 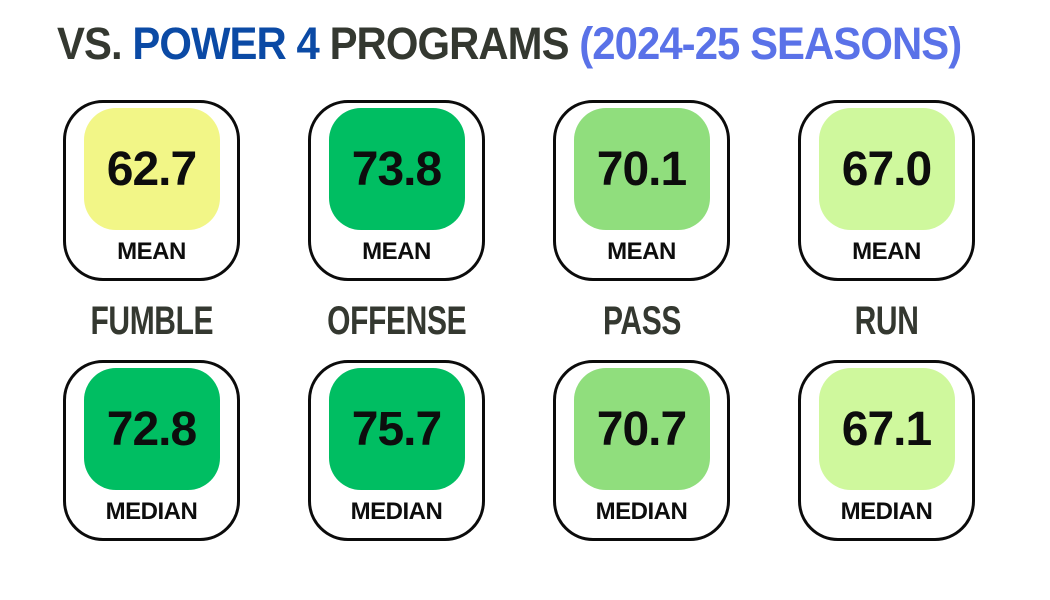 I want to click on stat-tile: 75.7, so click(x=396, y=429).